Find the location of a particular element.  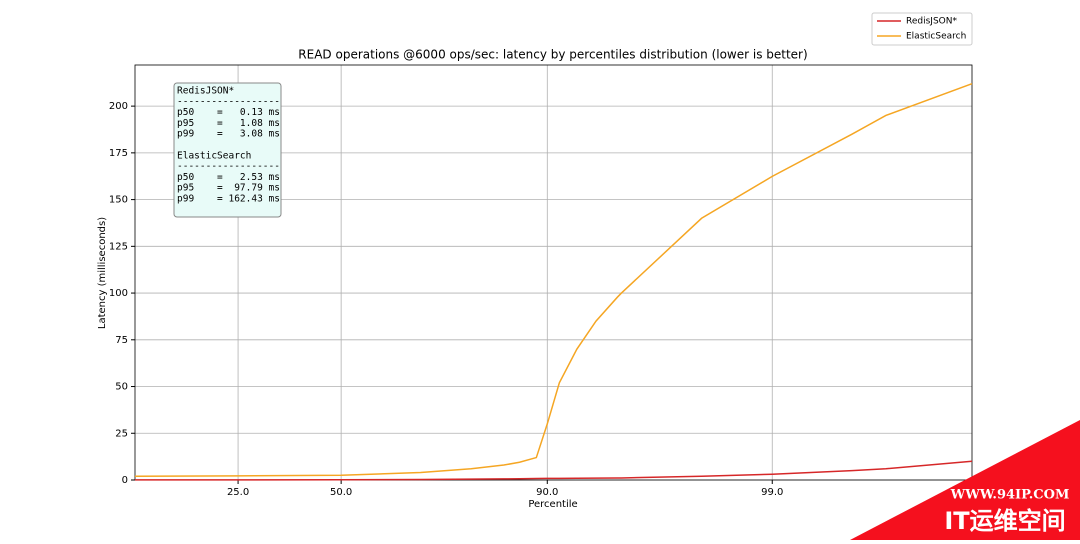

y-tick-label: 50 is located at coordinates (121, 387).